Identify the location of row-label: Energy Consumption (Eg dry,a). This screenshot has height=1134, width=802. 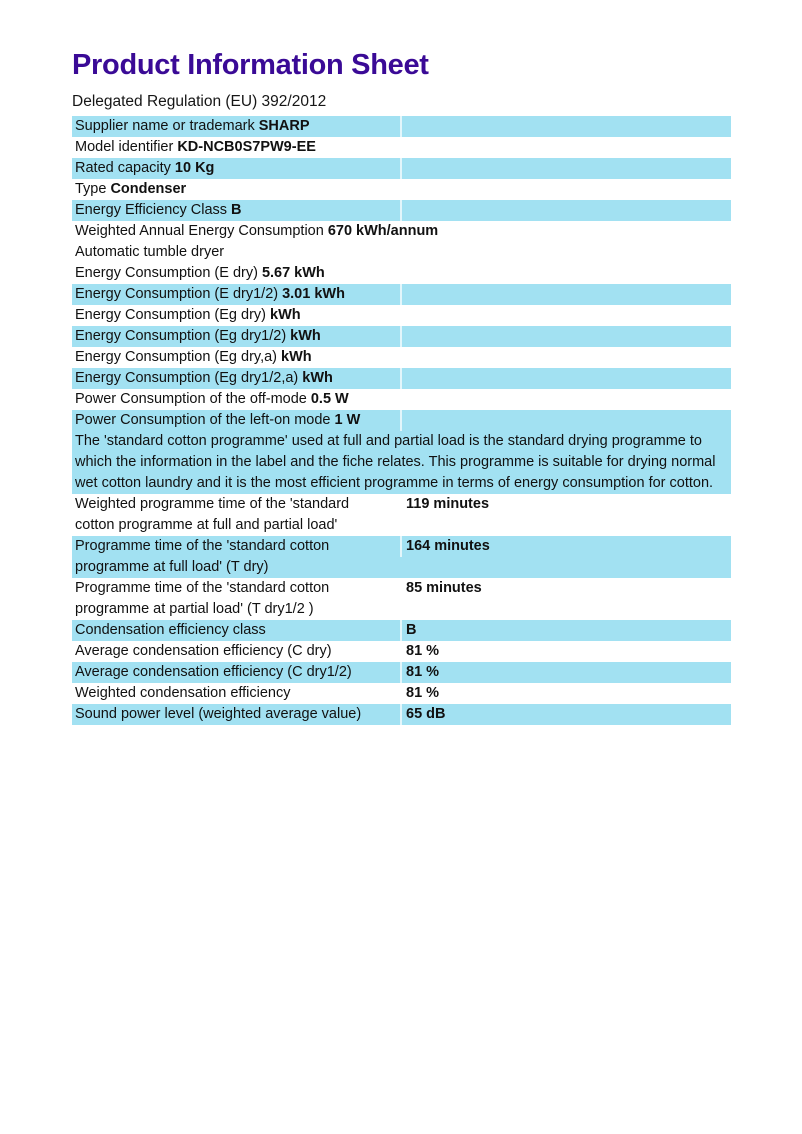
(176, 357).